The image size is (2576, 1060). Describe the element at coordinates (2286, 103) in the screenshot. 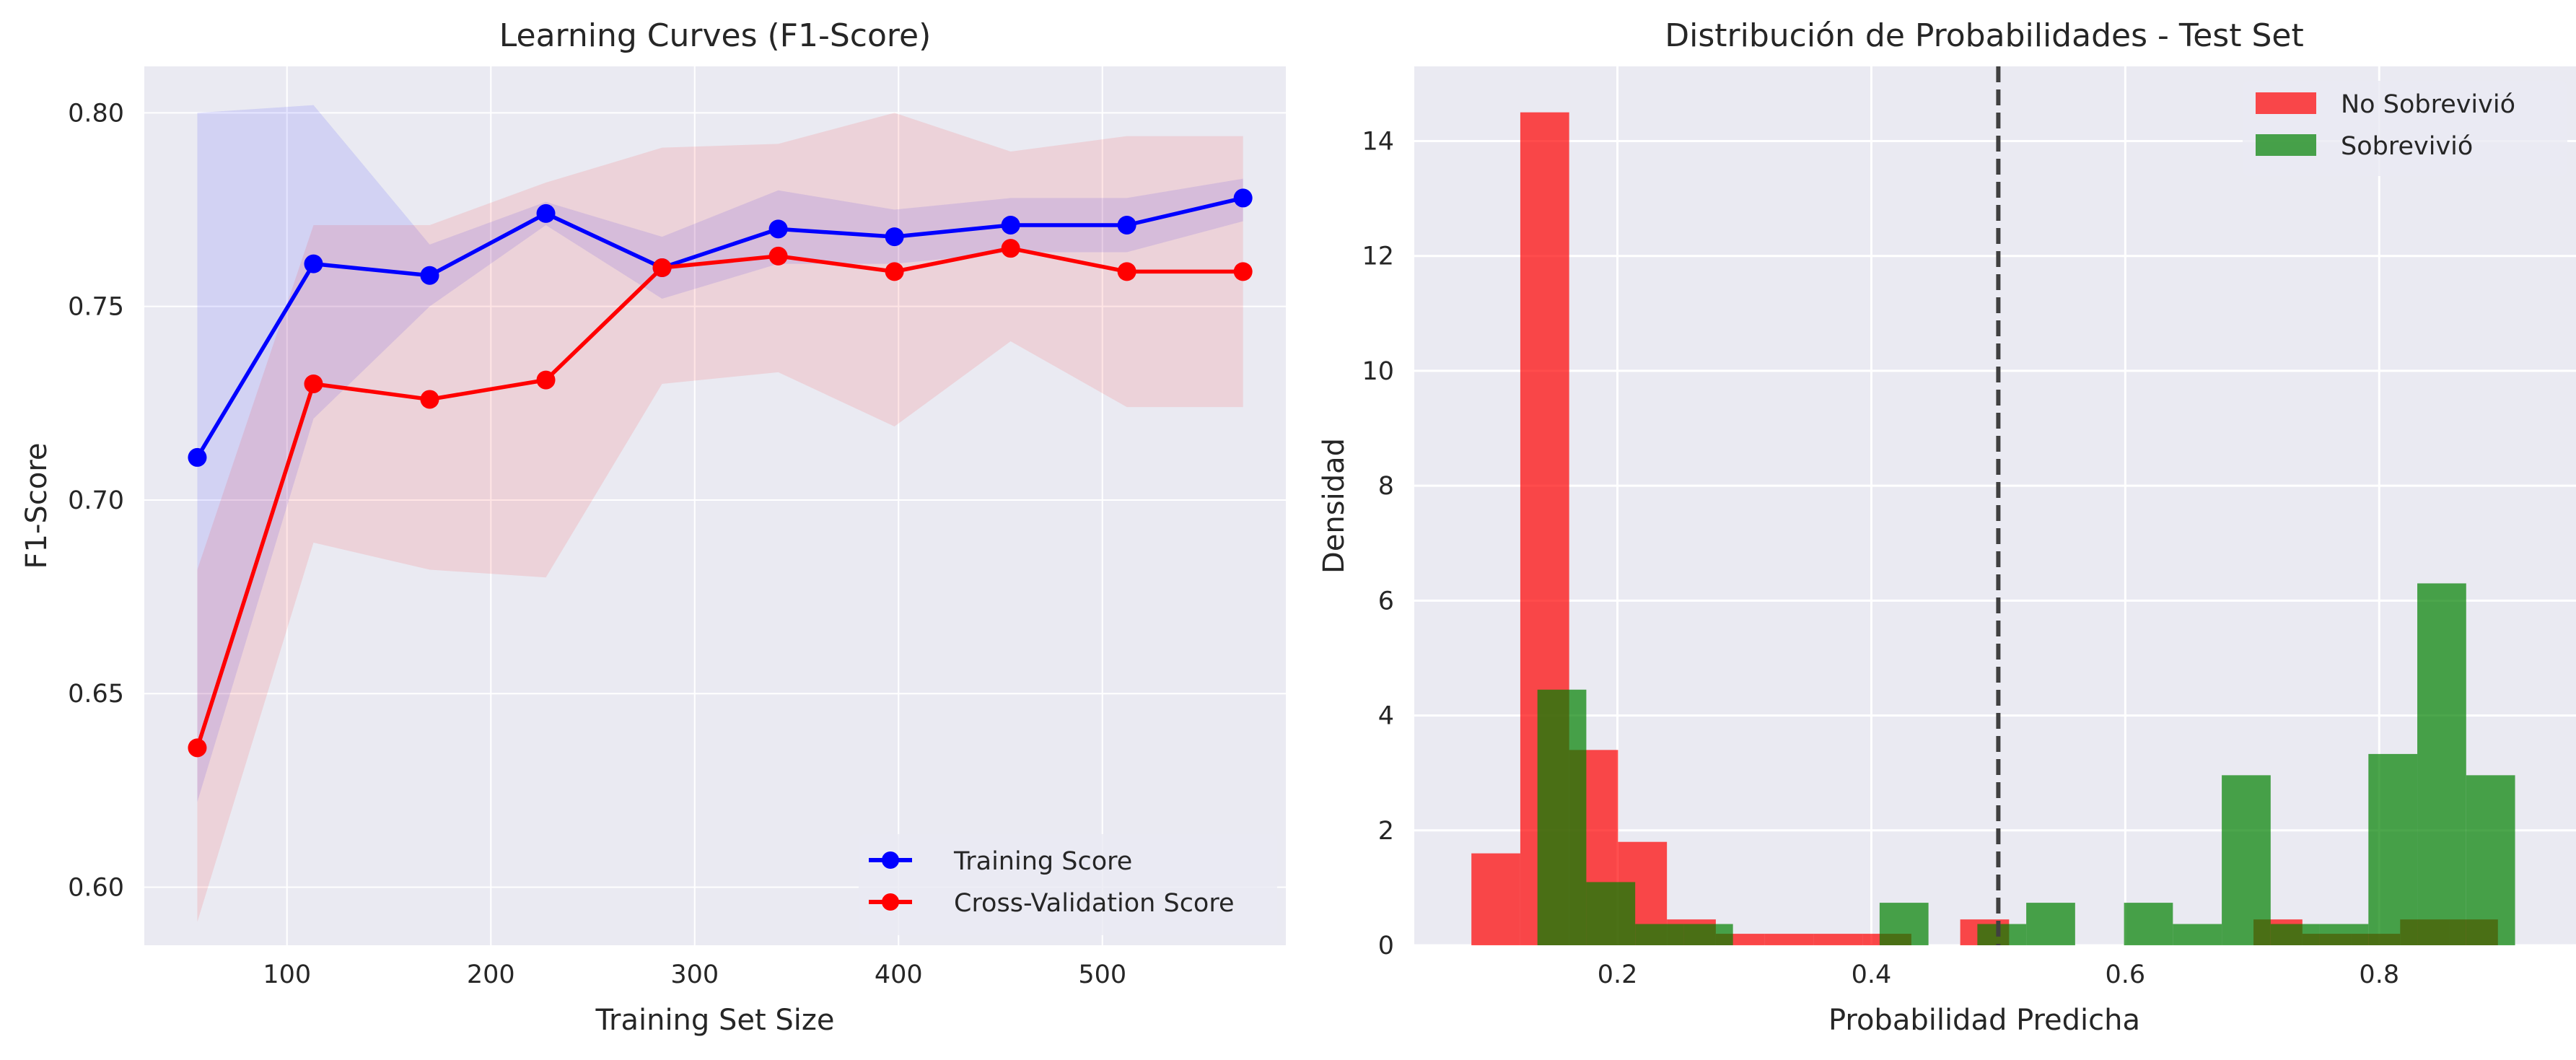

I see `hist-legend-swatch-no-sobrevivio` at that location.